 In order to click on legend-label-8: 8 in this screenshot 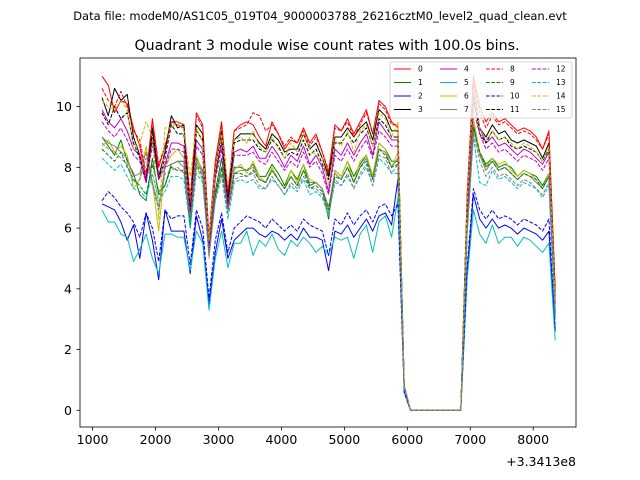, I will do `click(512, 69)`.